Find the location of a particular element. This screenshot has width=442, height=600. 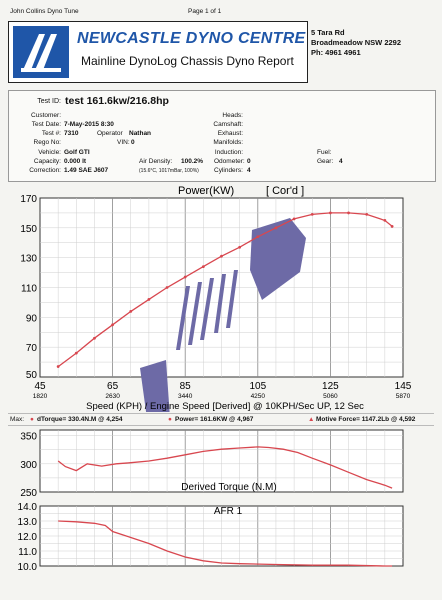

vin-label: VIN: is located at coordinates (123, 142).